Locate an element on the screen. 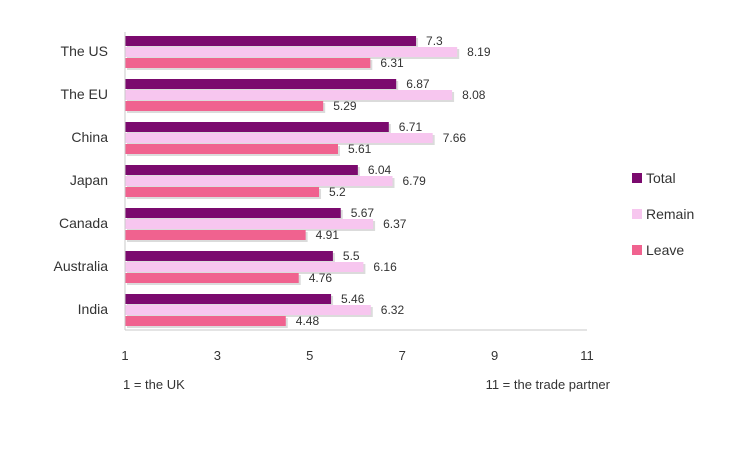  bar-leave-japan is located at coordinates (222, 192).